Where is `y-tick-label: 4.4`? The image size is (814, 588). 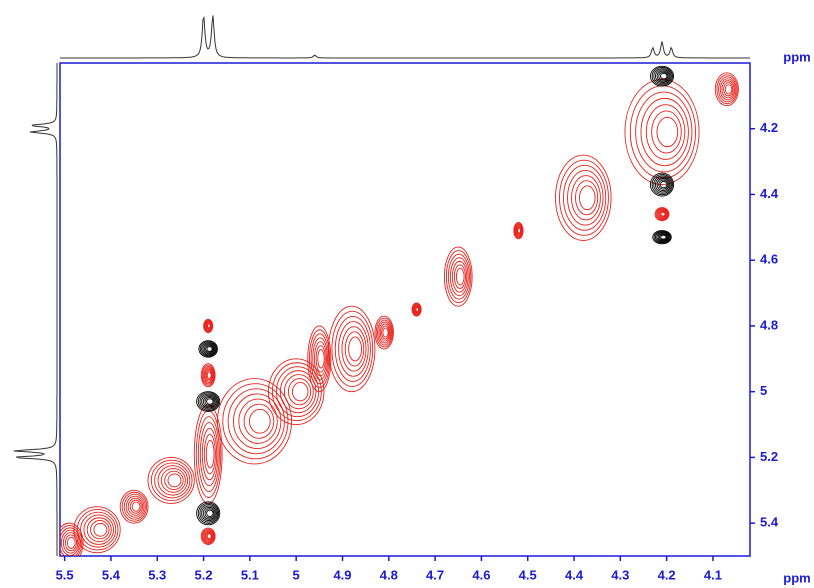 y-tick-label: 4.4 is located at coordinates (769, 193).